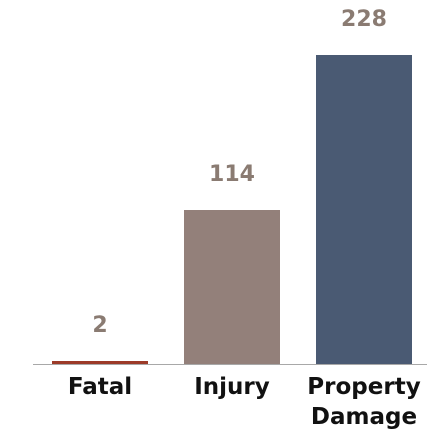 This screenshot has height=445, width=427. What do you see at coordinates (364, 402) in the screenshot?
I see `x-tick-label: Property Damage` at bounding box center [364, 402].